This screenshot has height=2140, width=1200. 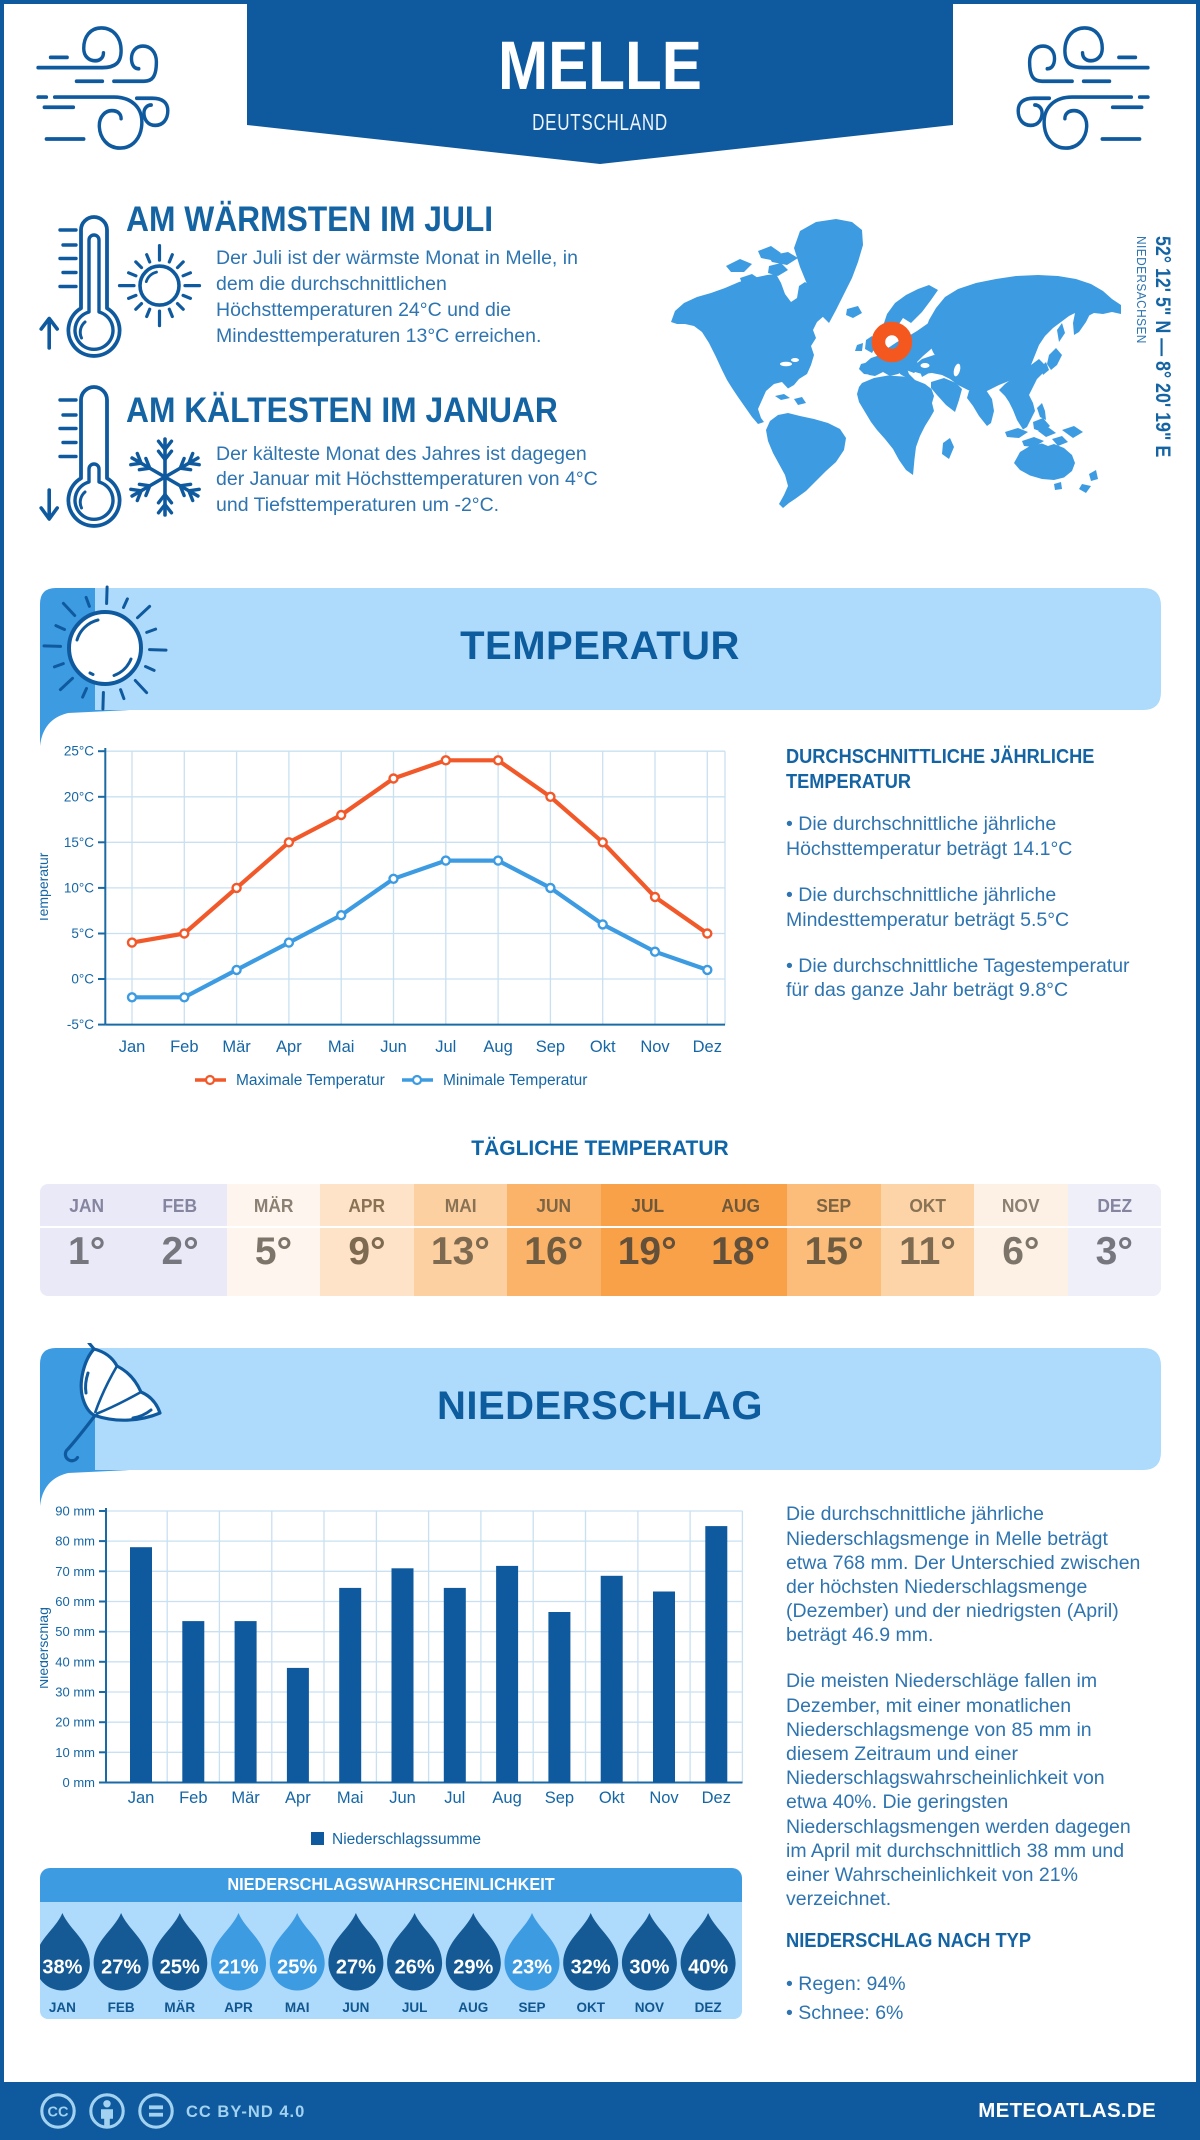 What do you see at coordinates (531, 2007) in the screenshot?
I see `svg-text: SEP` at bounding box center [531, 2007].